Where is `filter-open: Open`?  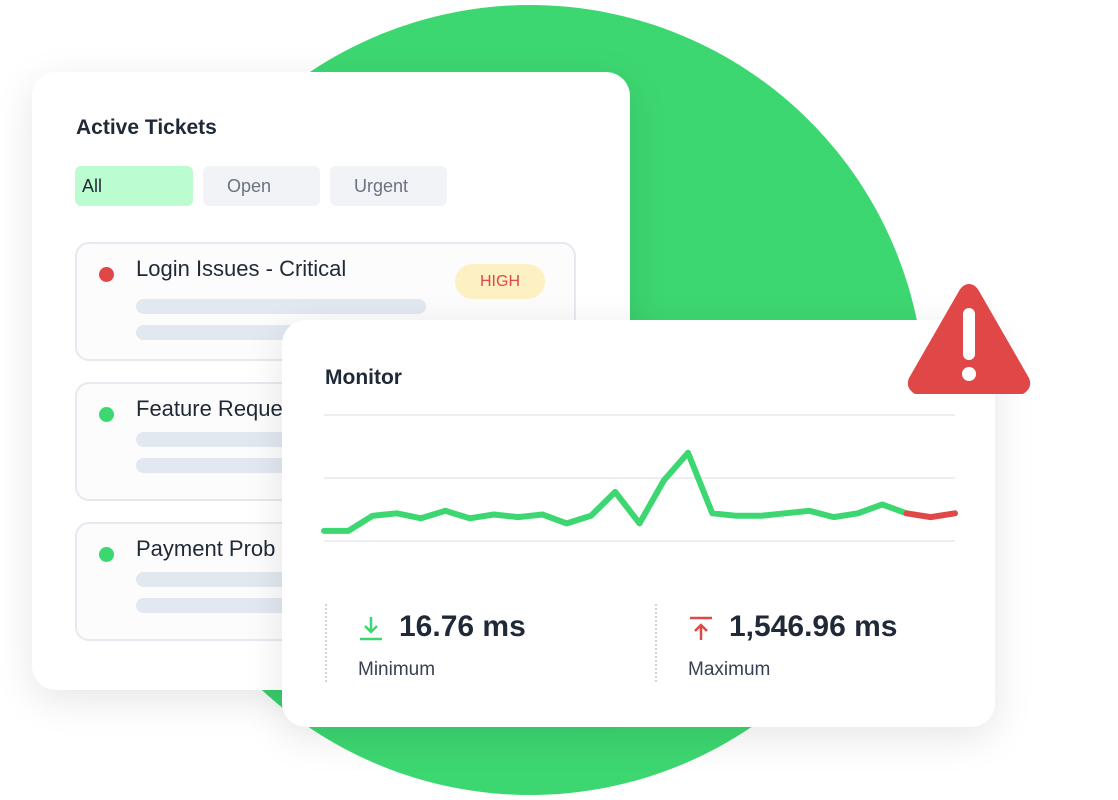 filter-open: Open is located at coordinates (261, 186).